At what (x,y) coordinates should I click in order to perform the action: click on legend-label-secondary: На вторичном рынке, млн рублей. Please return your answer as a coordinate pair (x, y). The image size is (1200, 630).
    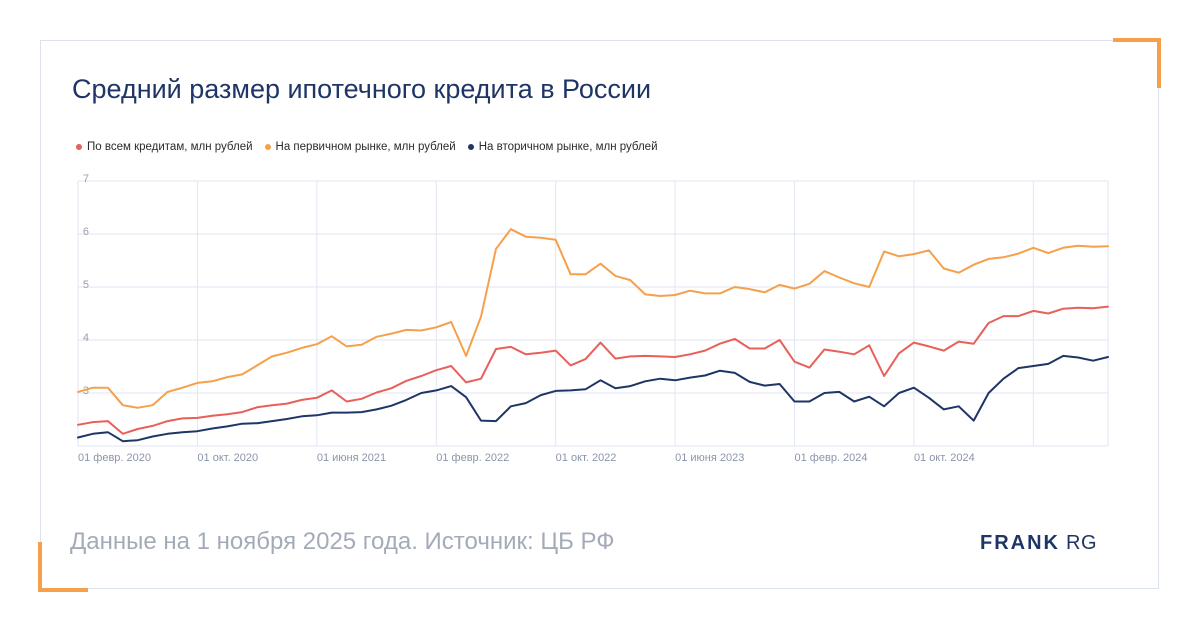
    Looking at the image, I should click on (568, 147).